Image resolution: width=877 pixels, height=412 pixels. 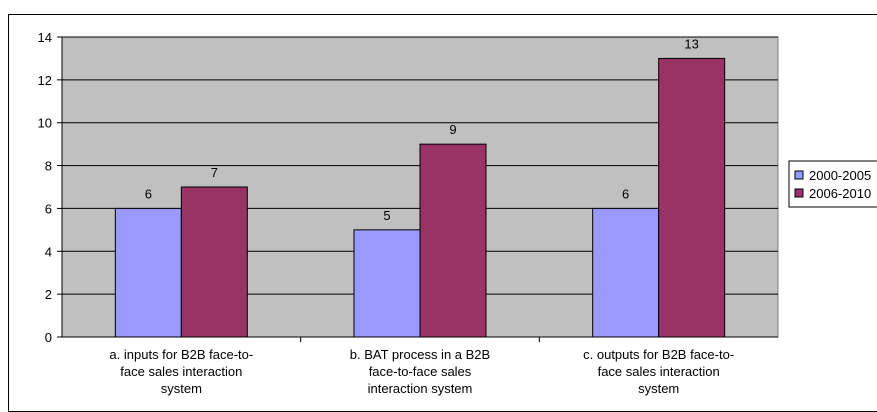 I want to click on data-label: 7, so click(x=214, y=172).